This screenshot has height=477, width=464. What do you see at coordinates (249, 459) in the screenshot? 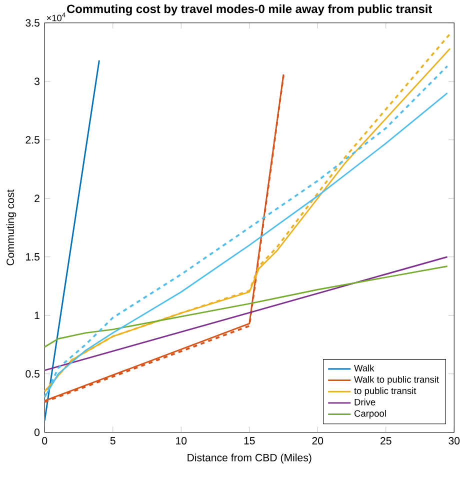
I see `x-axis-title: Distance from CBD (Miles)` at bounding box center [249, 459].